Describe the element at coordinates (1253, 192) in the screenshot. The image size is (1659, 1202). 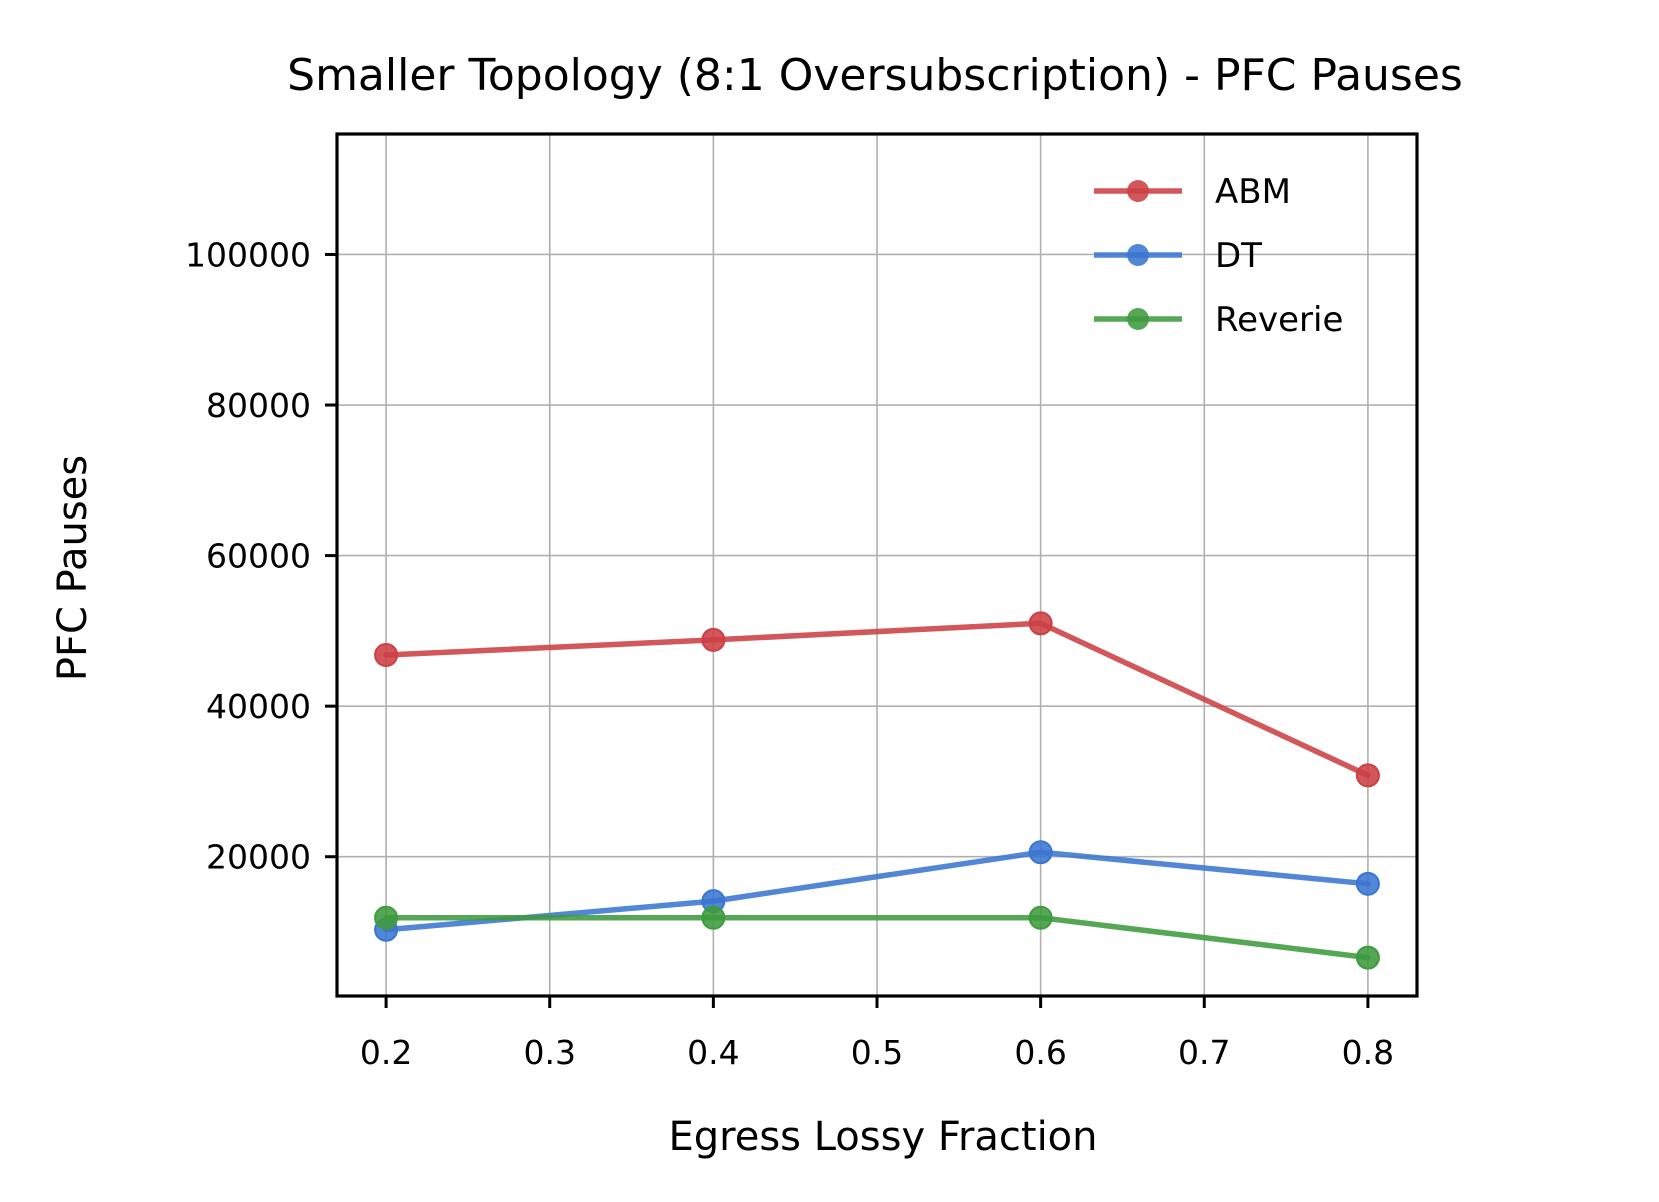
I see `legend-label-abm: ABM` at that location.